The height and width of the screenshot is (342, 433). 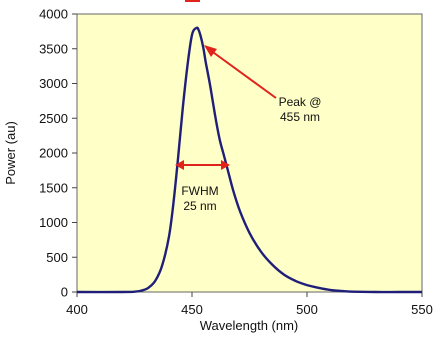 I want to click on y-tick-label: 2500, so click(x=53, y=118).